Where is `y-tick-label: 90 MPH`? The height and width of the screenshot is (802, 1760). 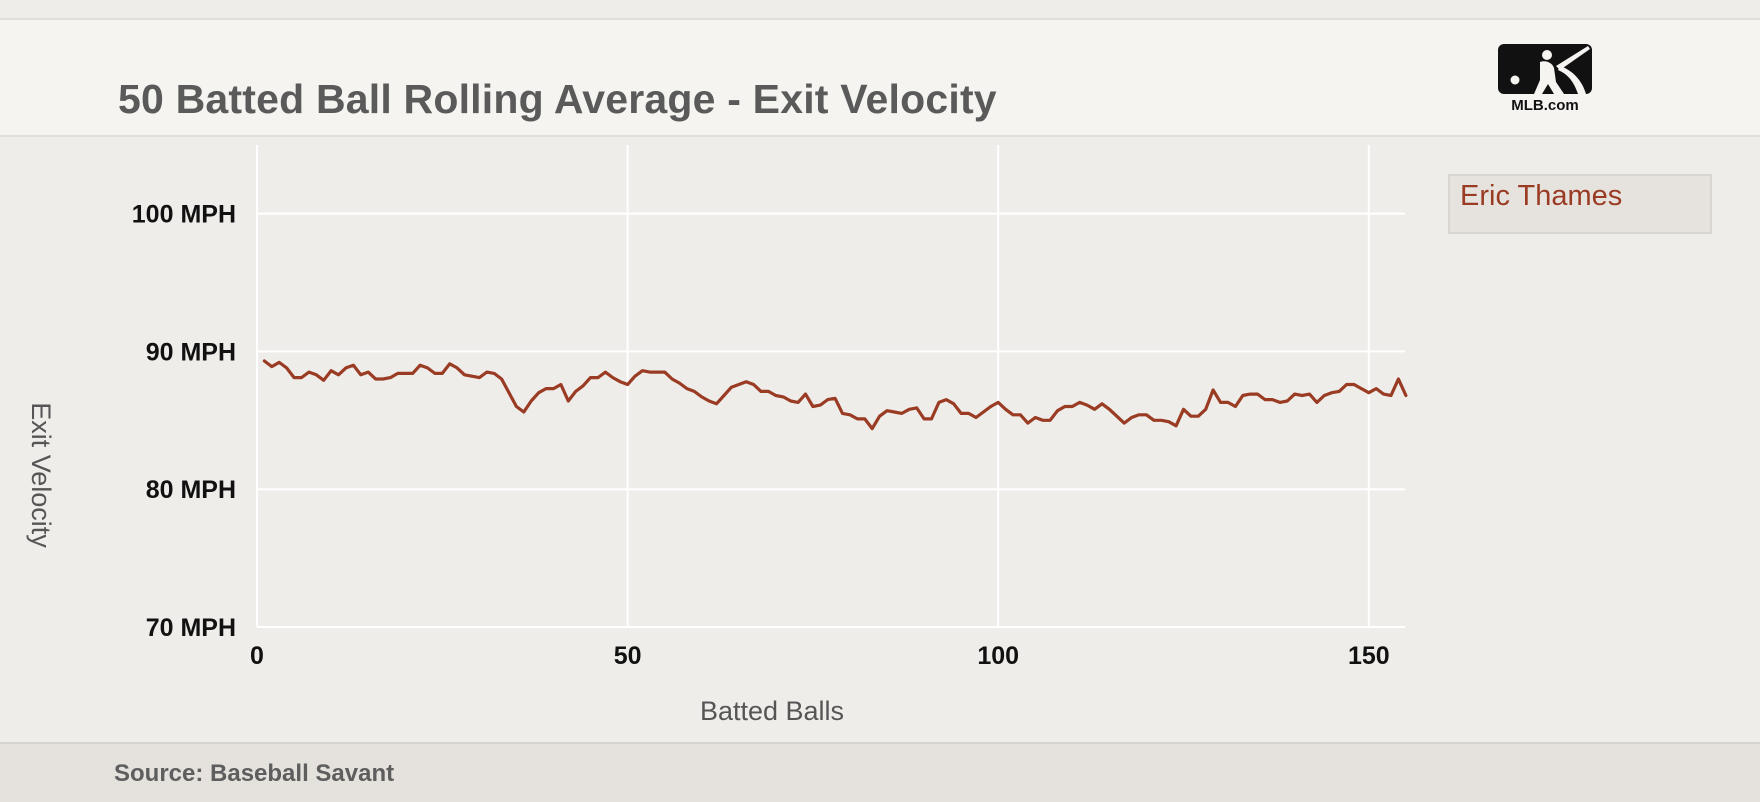 y-tick-label: 90 MPH is located at coordinates (191, 352).